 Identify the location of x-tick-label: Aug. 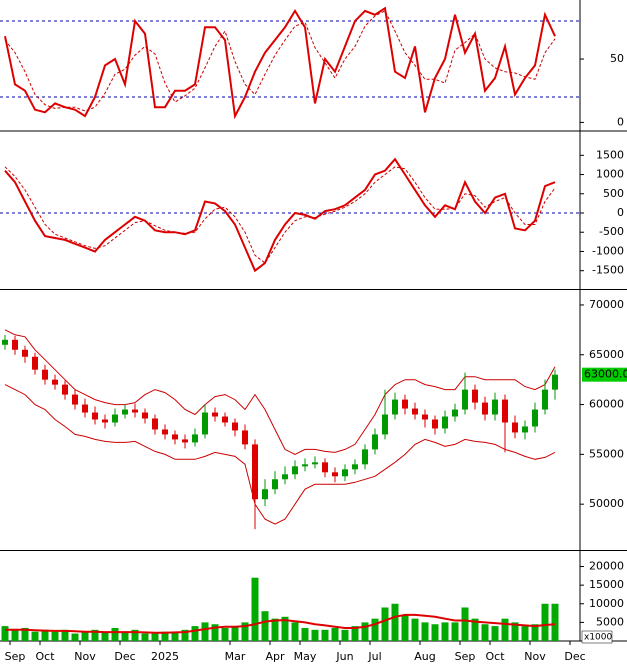
(424, 656).